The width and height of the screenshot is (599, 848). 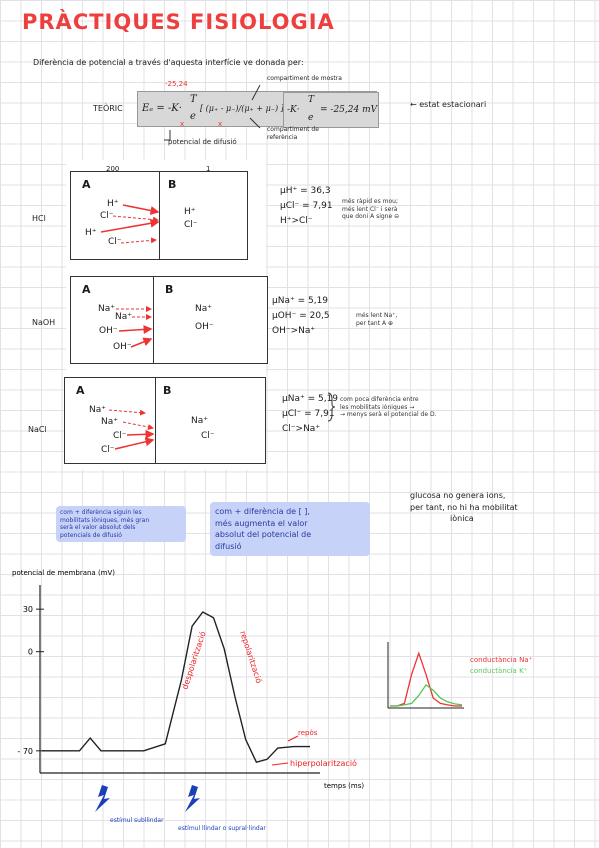 I want to click on row-label-naoh: NaOH, so click(x=44, y=322).